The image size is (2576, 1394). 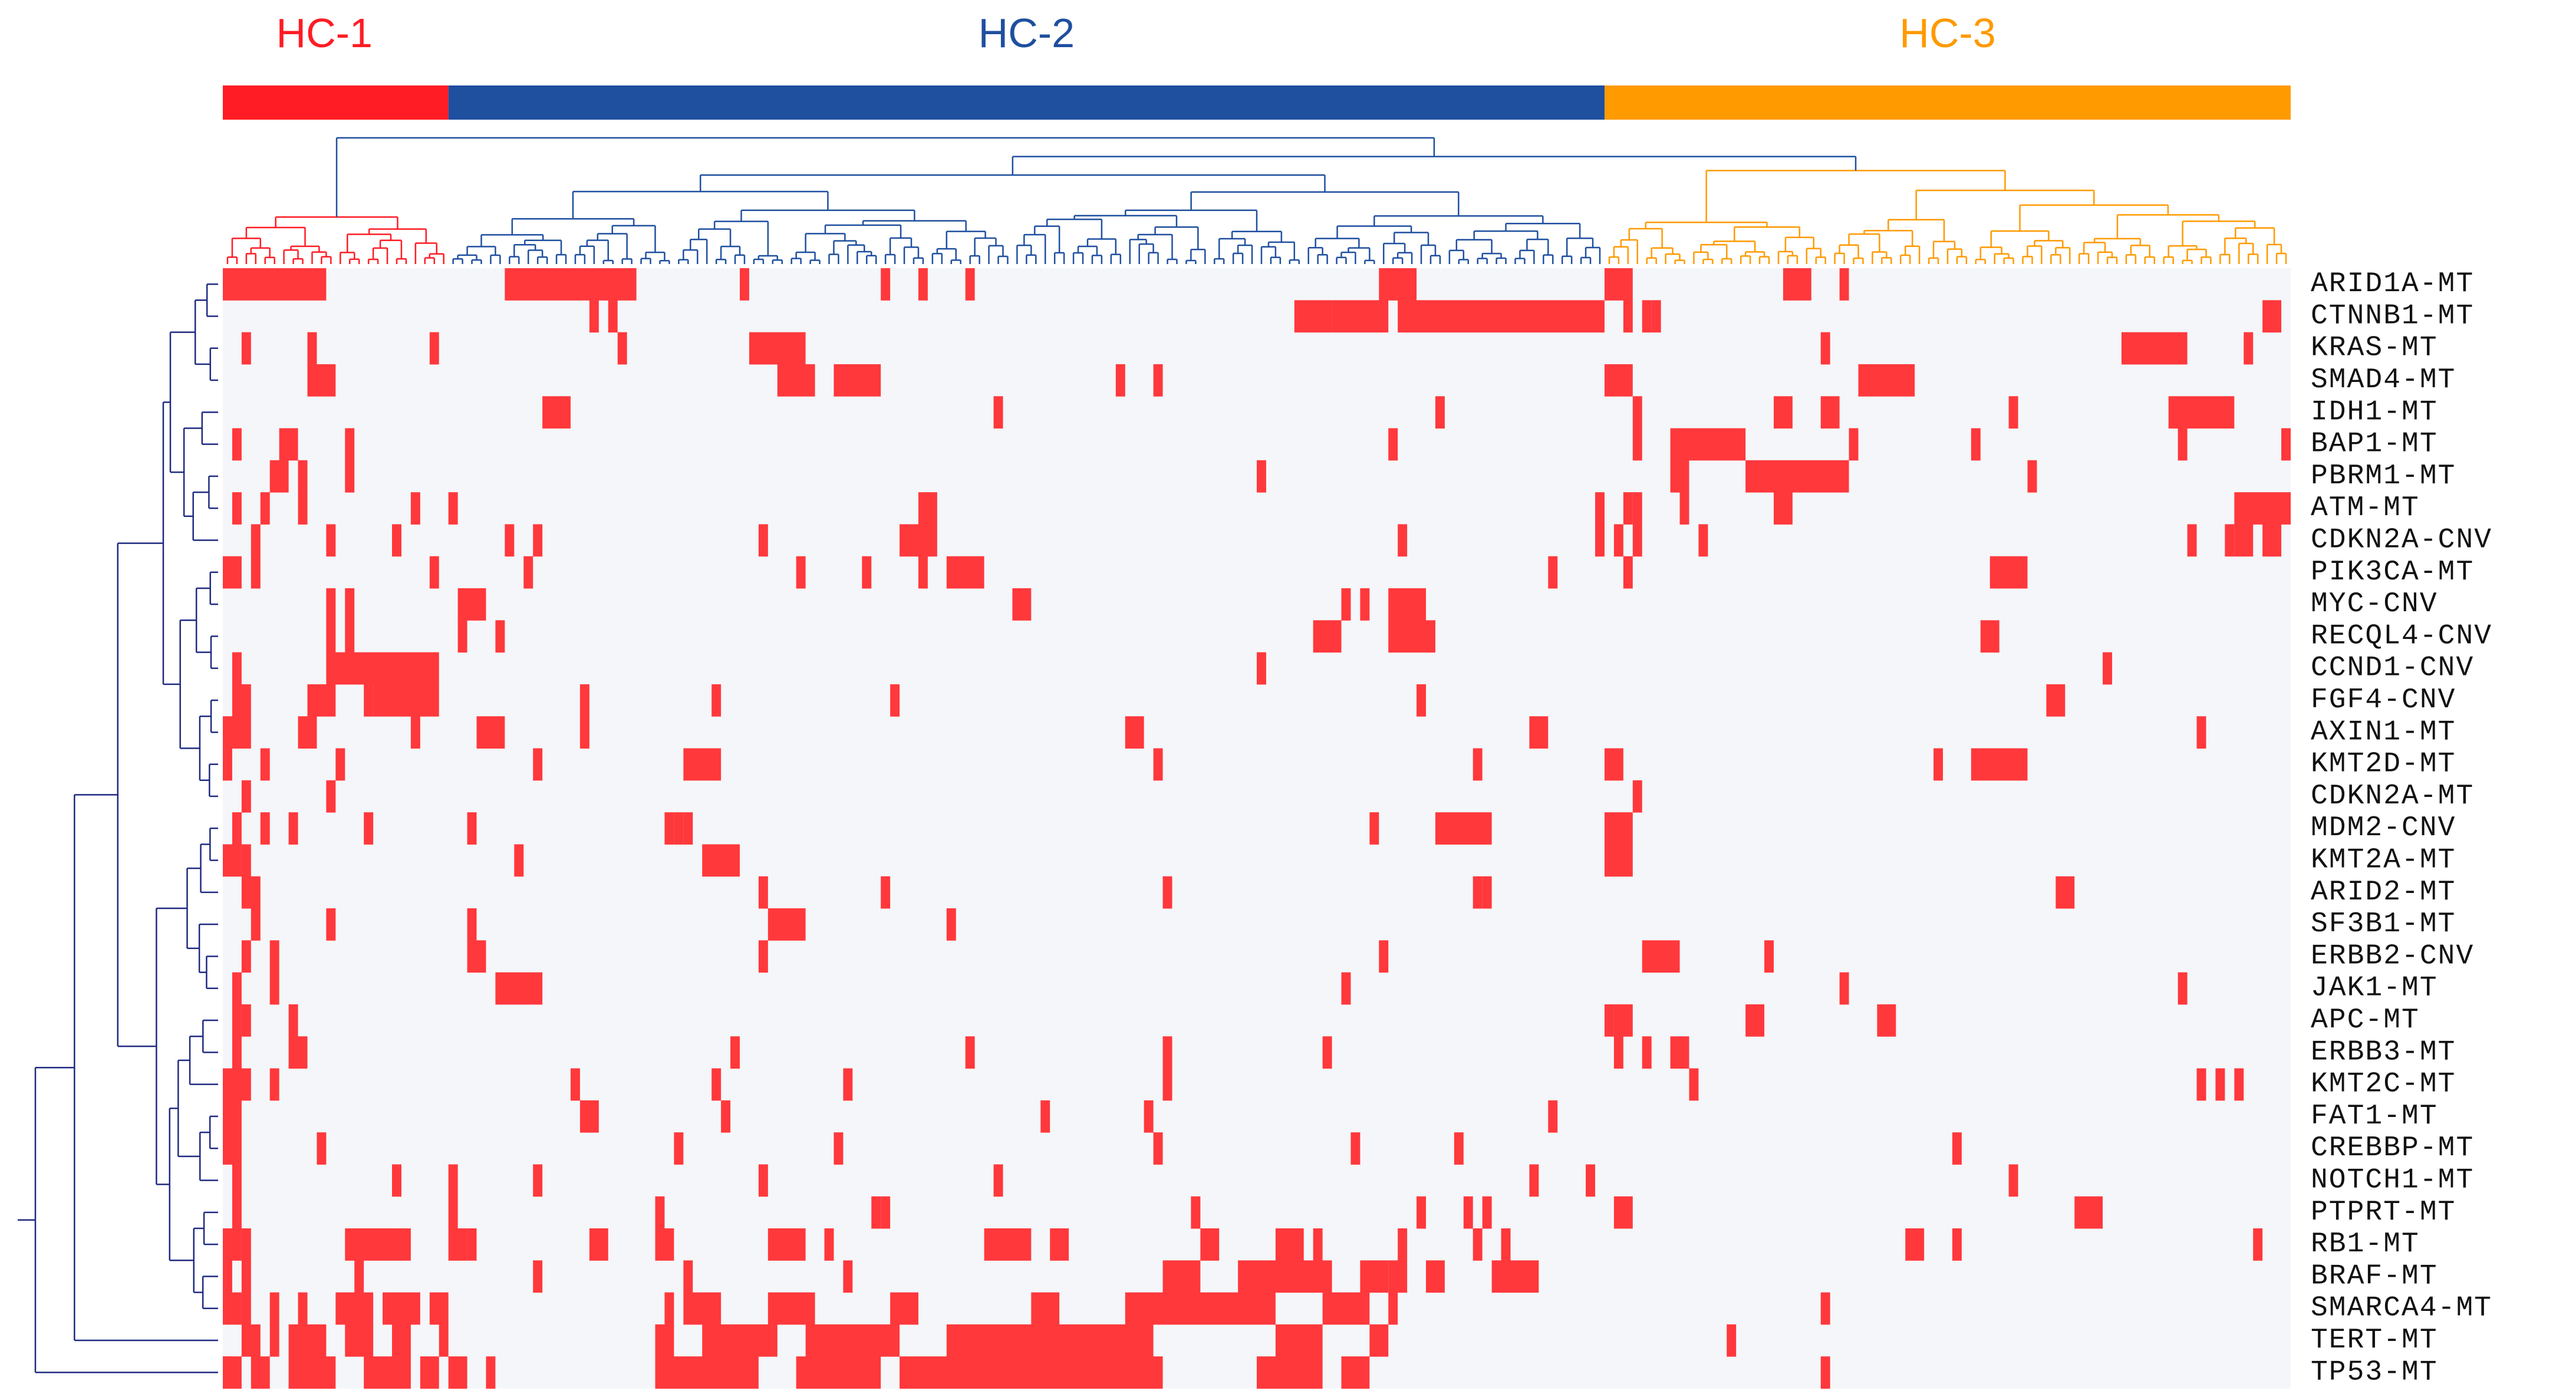 I want to click on gene-label: ERBB2-CNV, so click(x=2392, y=956).